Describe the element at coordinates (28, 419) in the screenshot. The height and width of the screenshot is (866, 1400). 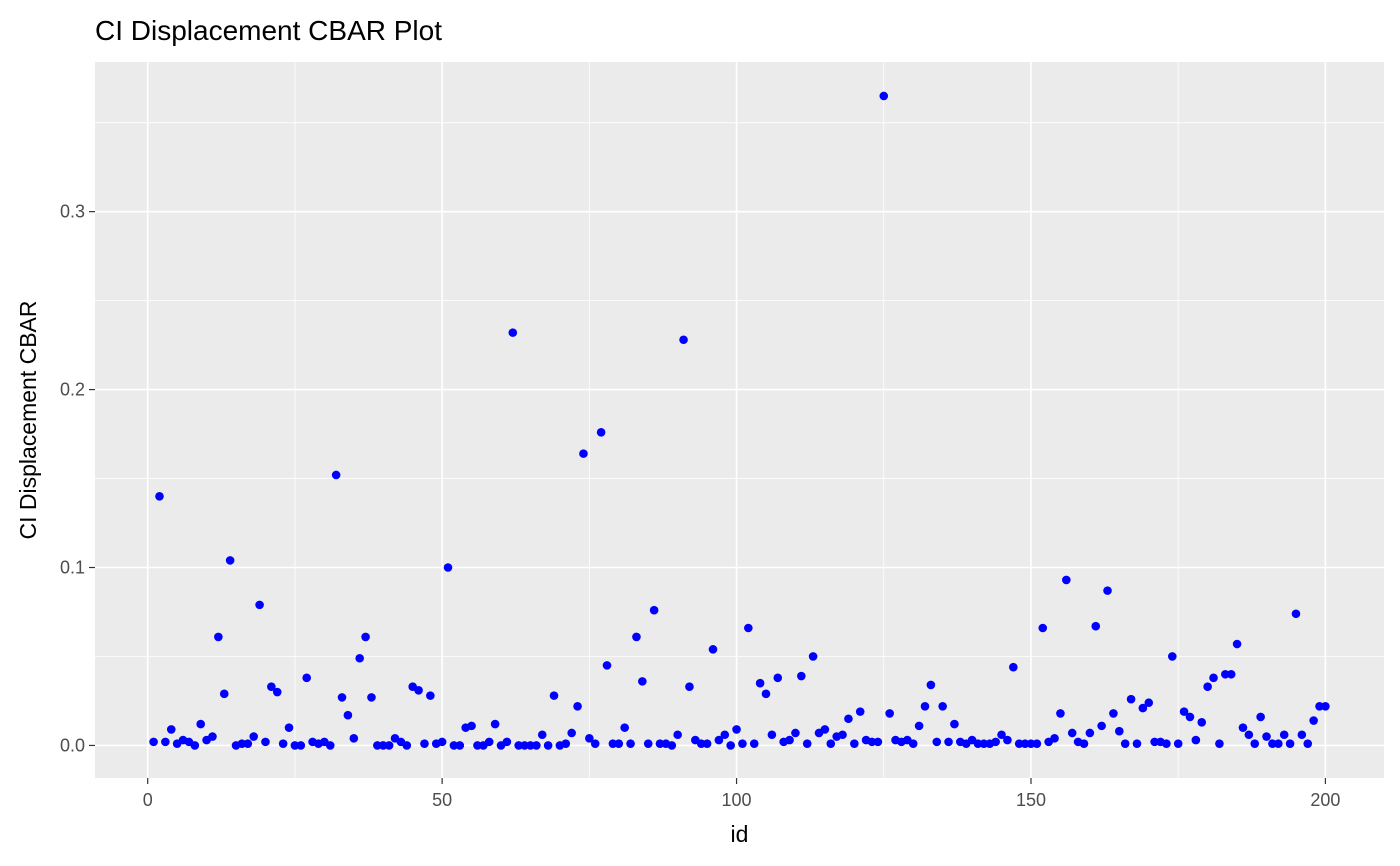
I see `y-axis-title: CI Displacement CBAR` at that location.